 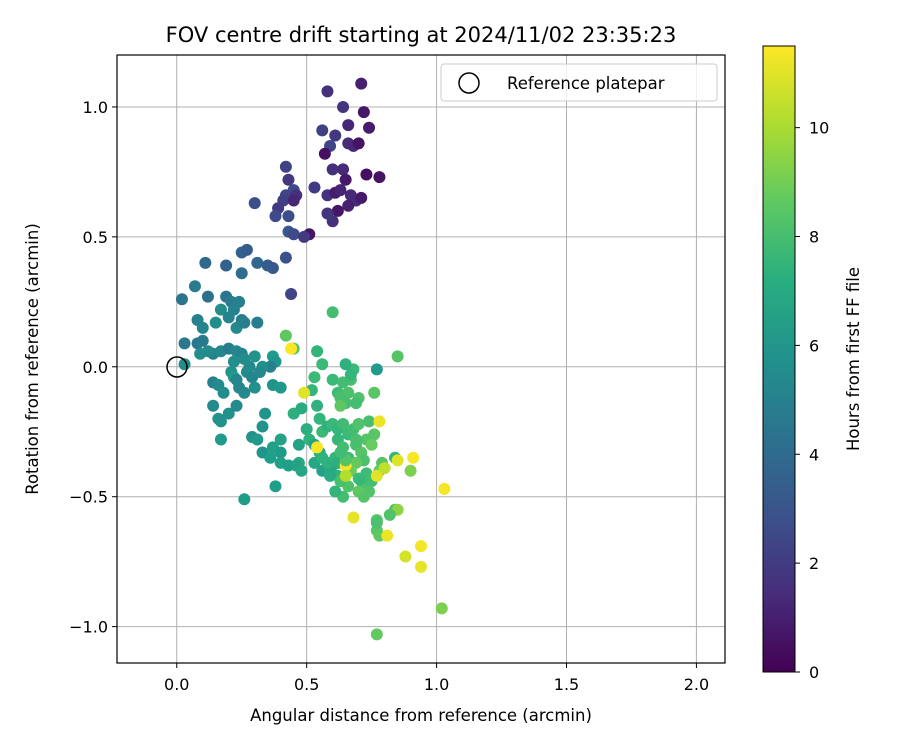 I want to click on colorbar-tick-label: 8, so click(x=814, y=237).